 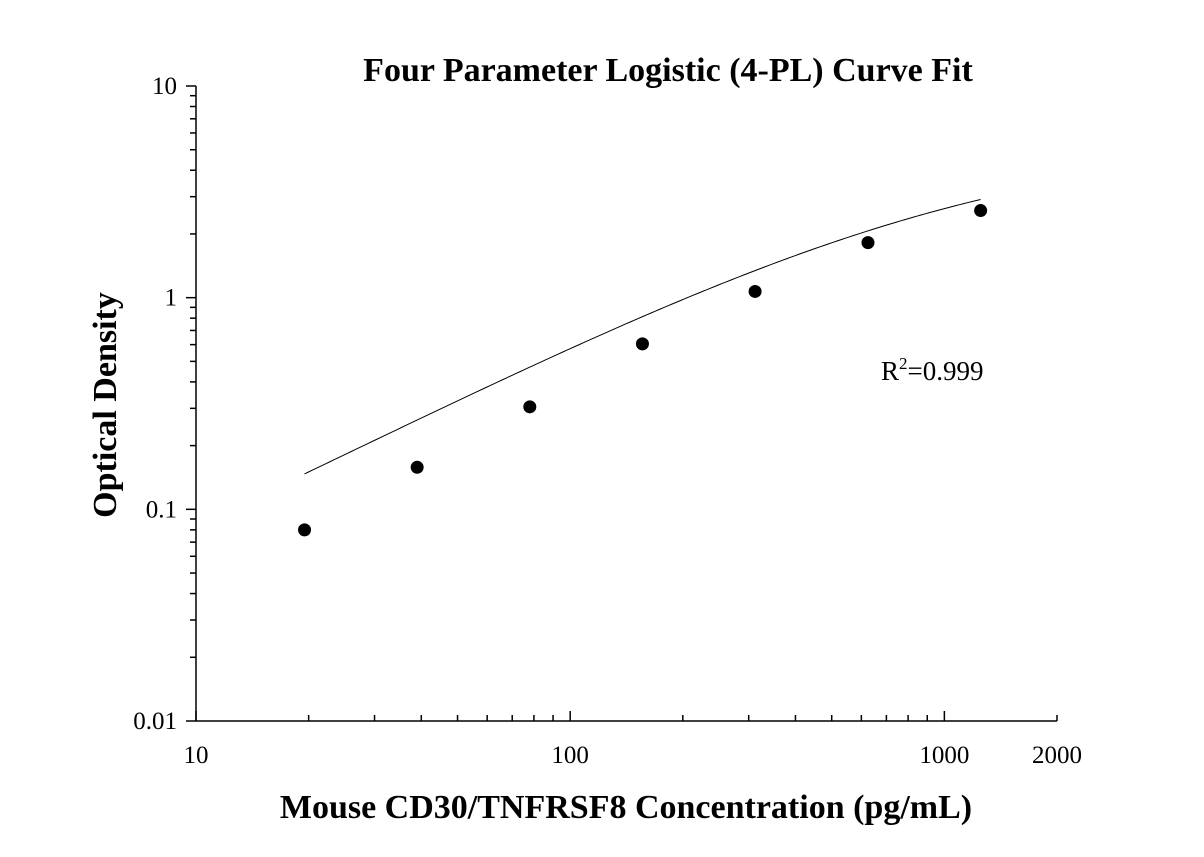 What do you see at coordinates (626, 807) in the screenshot?
I see `x-axis-title: Mouse CD30/TNFRSF8 Concentration (pg/mL)` at bounding box center [626, 807].